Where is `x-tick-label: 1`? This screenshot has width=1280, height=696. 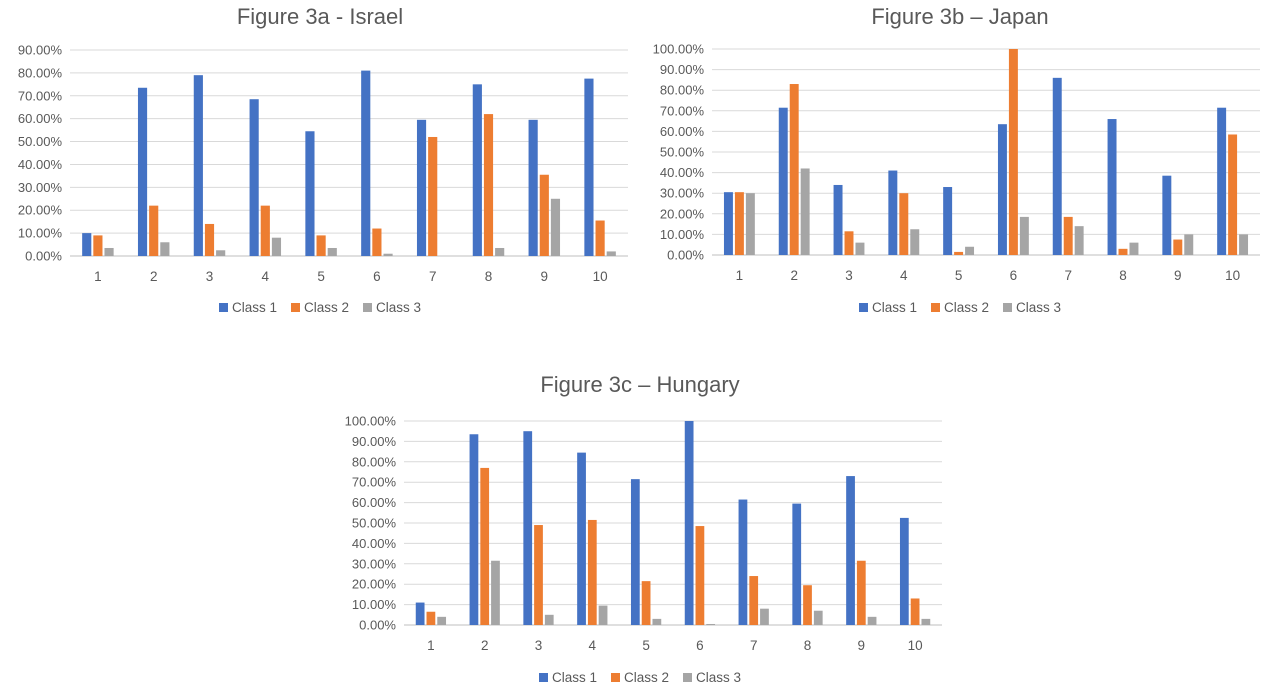
x-tick-label: 1 is located at coordinates (431, 645).